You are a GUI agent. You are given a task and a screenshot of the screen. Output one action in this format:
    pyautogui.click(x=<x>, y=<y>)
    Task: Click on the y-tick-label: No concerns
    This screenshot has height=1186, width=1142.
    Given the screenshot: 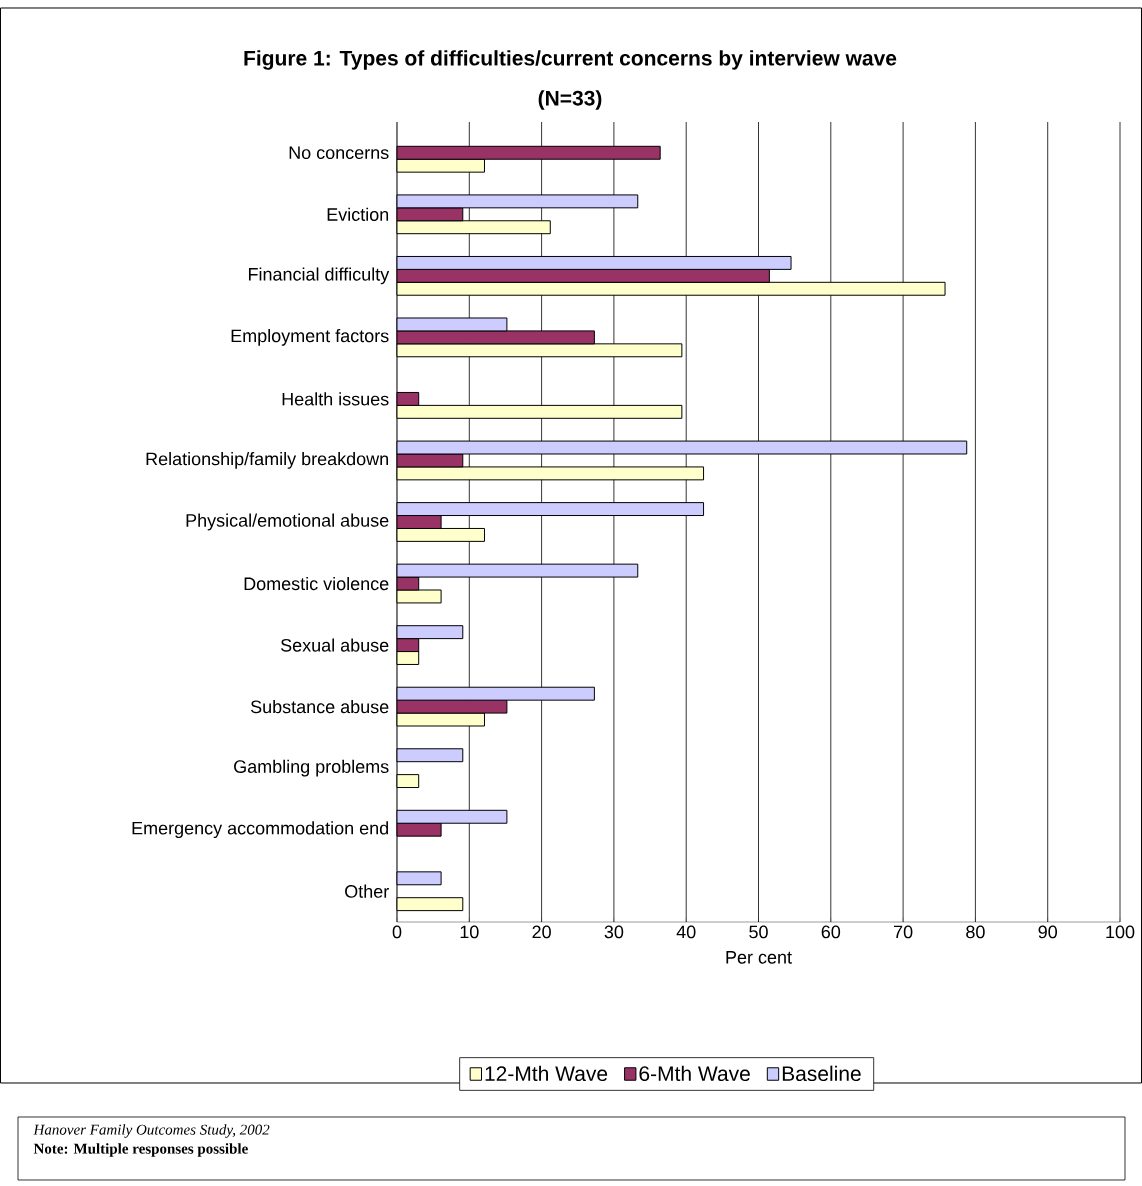 What is the action you would take?
    pyautogui.click(x=339, y=153)
    